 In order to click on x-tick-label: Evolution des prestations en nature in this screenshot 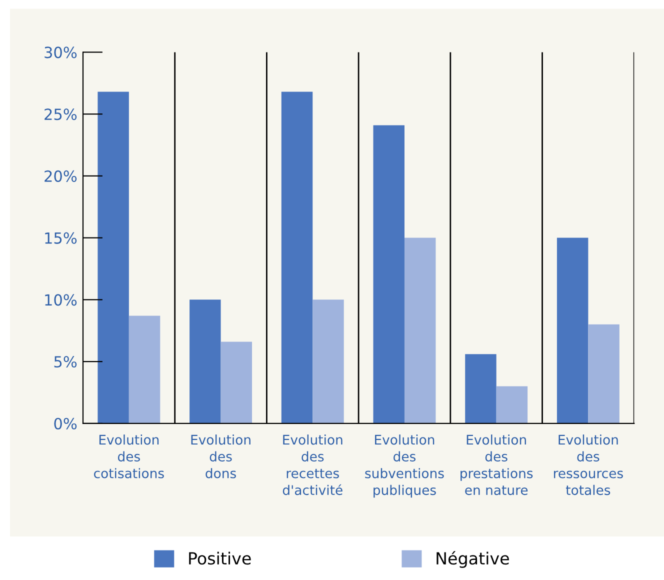, I will do `click(496, 465)`.